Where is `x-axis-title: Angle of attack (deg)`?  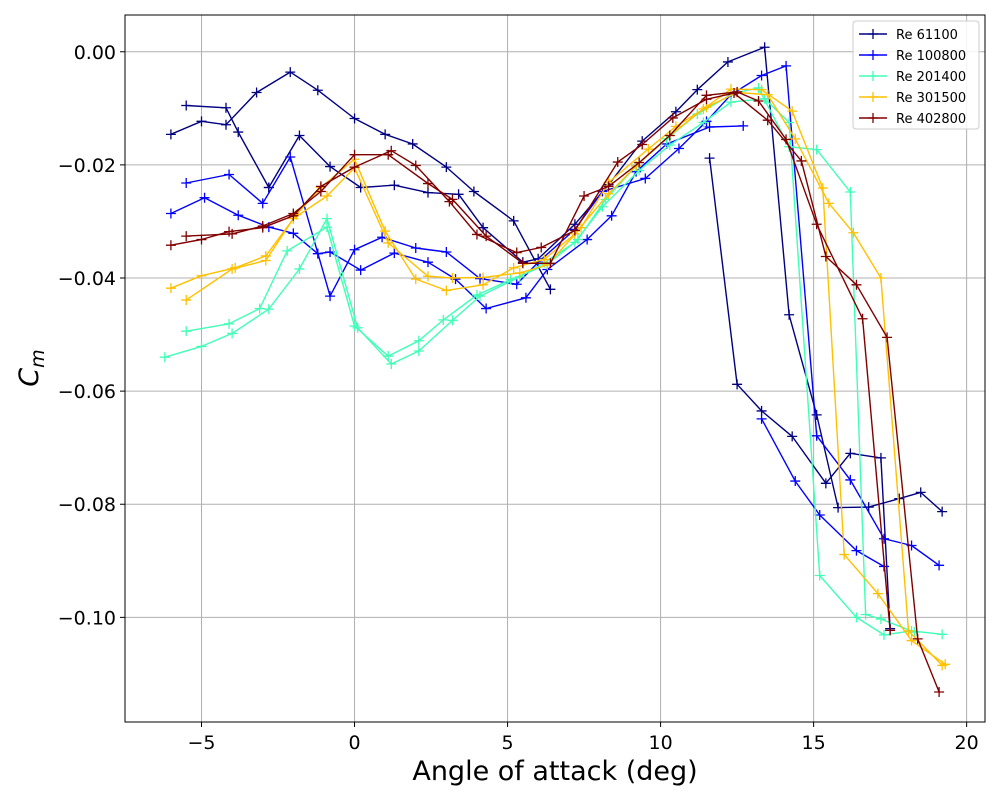
x-axis-title: Angle of attack (deg) is located at coordinates (554, 771).